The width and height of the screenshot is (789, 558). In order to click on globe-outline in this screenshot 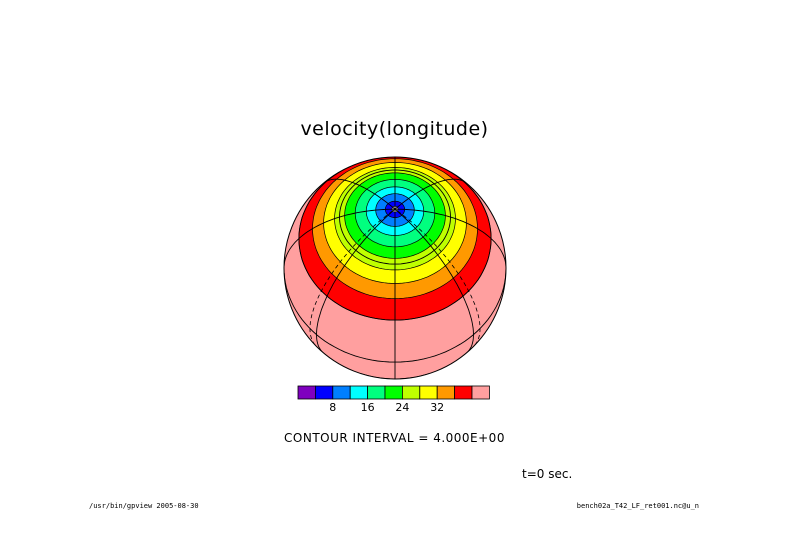, I will do `click(395, 268)`.